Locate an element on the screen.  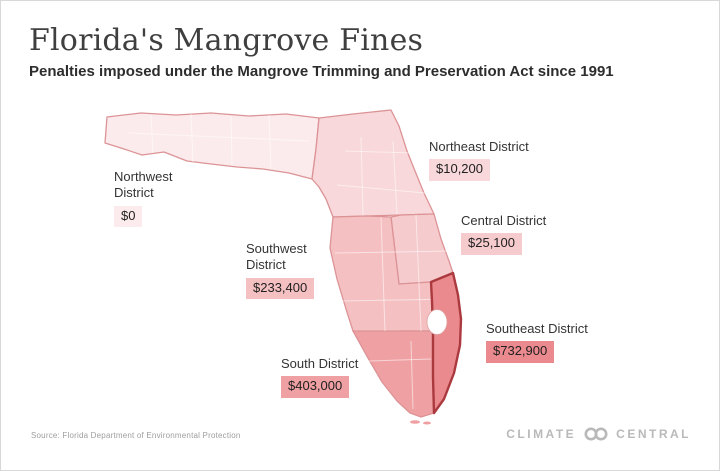
fine-value-badge: $233,400 is located at coordinates (280, 288).